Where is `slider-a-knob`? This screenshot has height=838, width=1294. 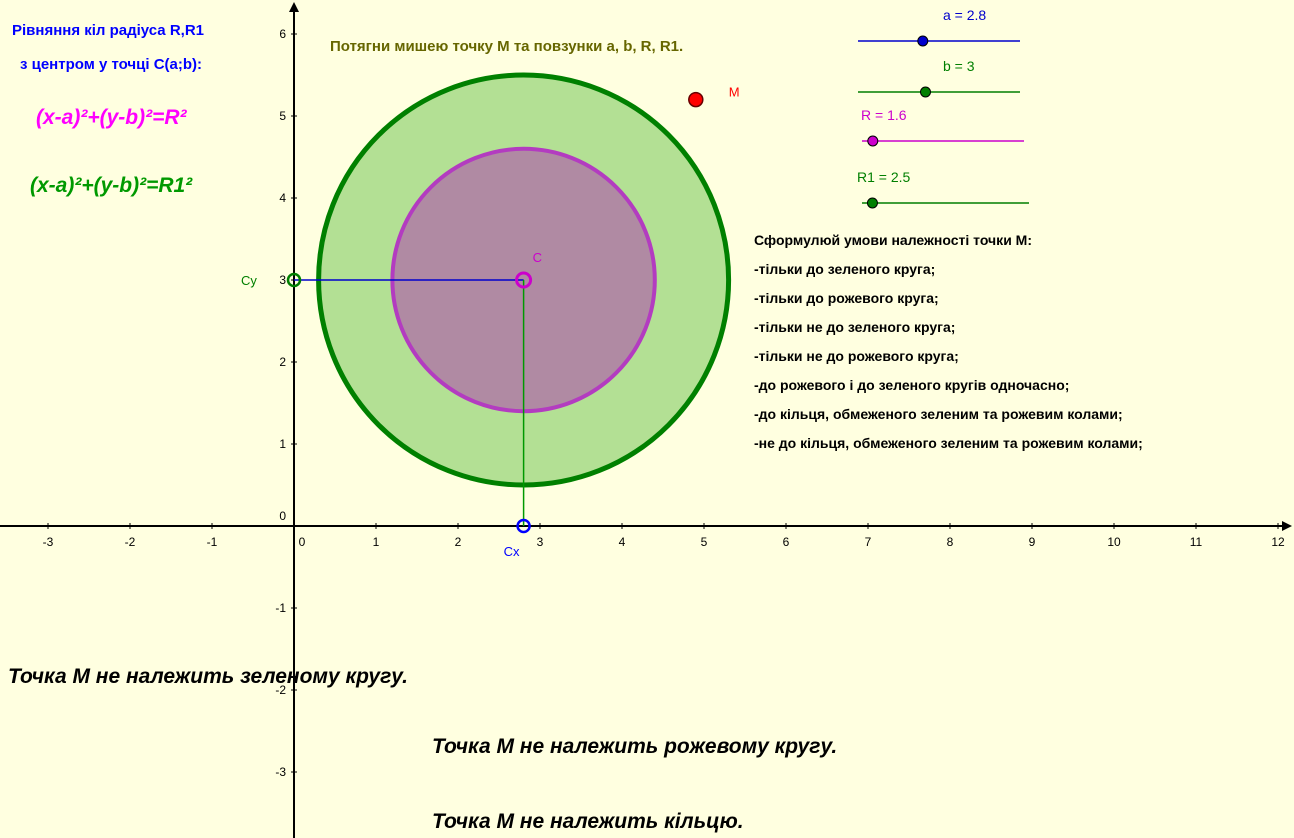
slider-a-knob is located at coordinates (923, 41).